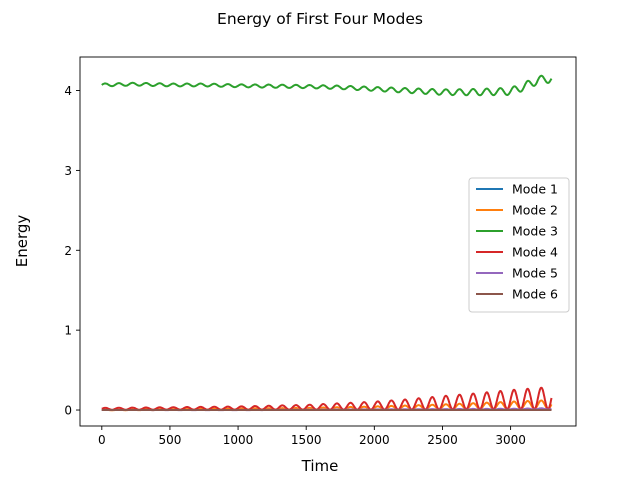  Describe the element at coordinates (535, 189) in the screenshot. I see `legend-label: Mode 1` at that location.